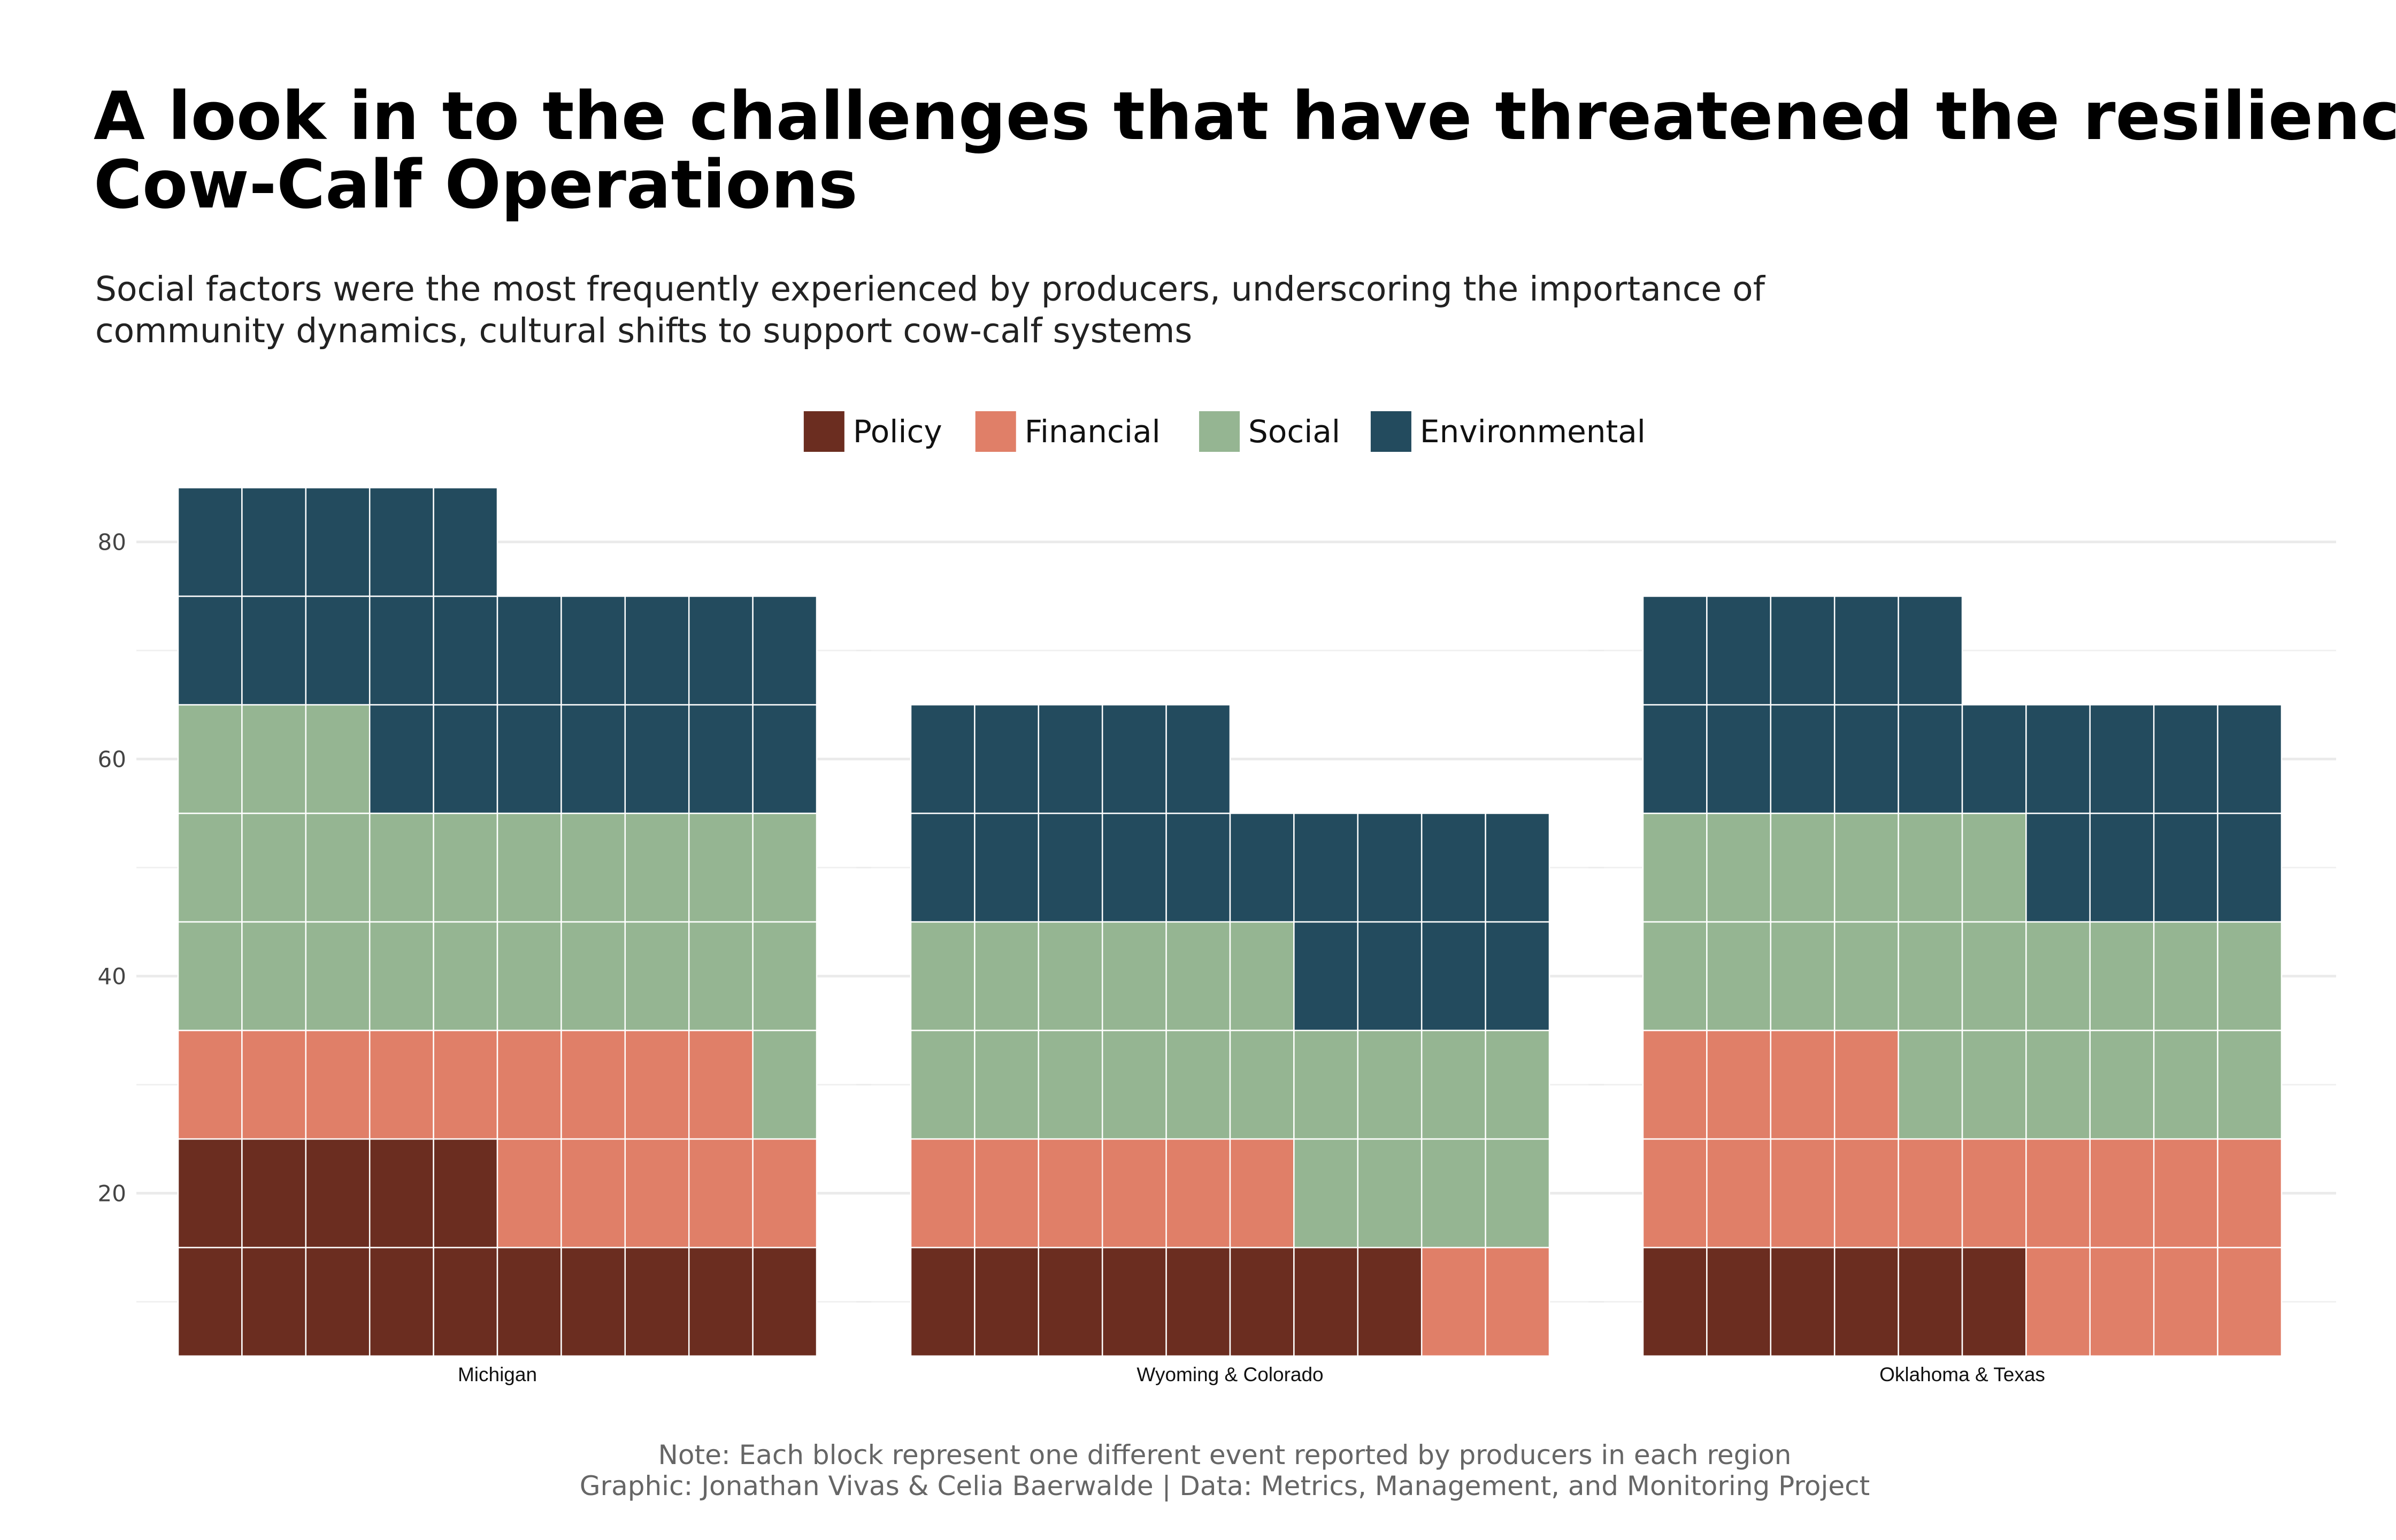  Describe the element at coordinates (1294, 431) in the screenshot. I see `legend-label: Social` at that location.